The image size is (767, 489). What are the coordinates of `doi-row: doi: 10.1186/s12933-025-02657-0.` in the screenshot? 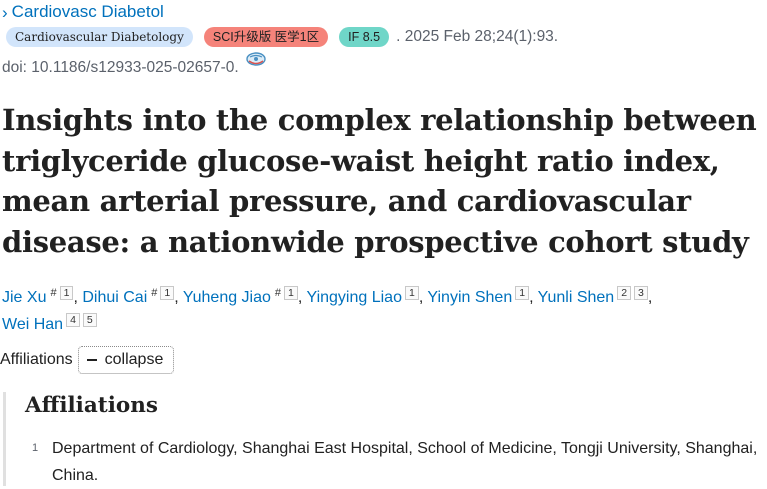 It's located at (134, 65).